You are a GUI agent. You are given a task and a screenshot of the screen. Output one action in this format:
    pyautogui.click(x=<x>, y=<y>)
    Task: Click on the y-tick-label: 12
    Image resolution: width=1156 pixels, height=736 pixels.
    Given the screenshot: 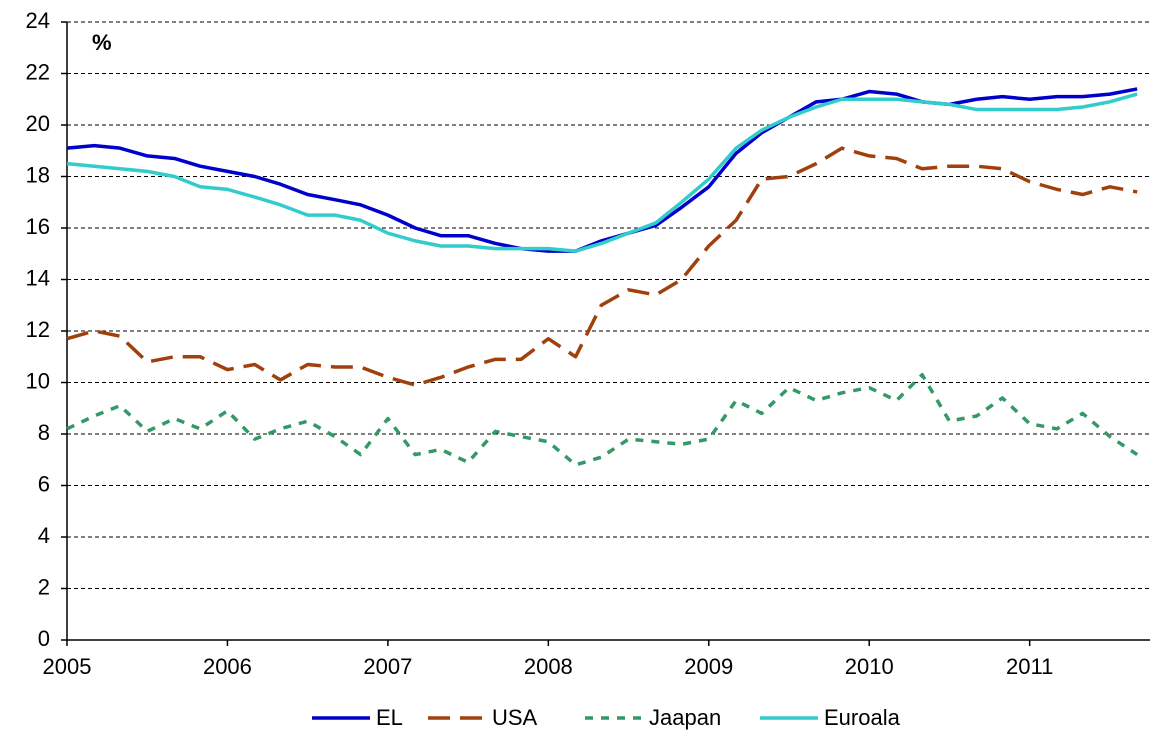 What is the action you would take?
    pyautogui.click(x=38, y=329)
    